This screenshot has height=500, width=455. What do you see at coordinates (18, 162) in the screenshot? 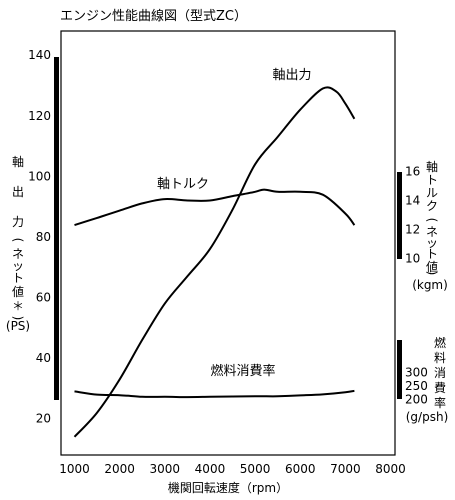
I see `left-axis-label-char: 軸` at bounding box center [18, 162].